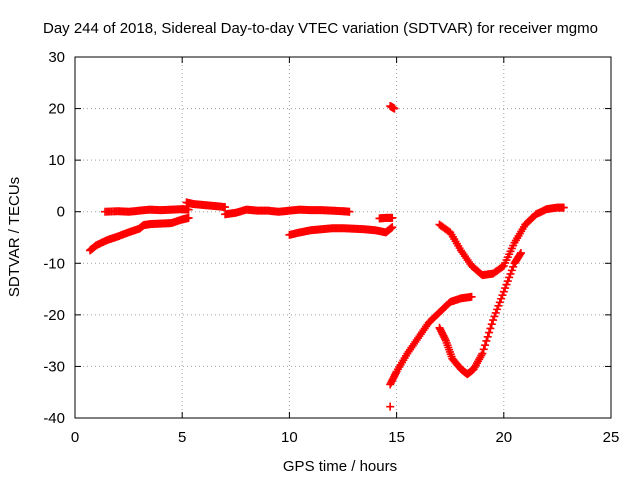 Image resolution: width=640 pixels, height=480 pixels. Describe the element at coordinates (340, 466) in the screenshot. I see `x-axis-label: GPS time / hours` at that location.